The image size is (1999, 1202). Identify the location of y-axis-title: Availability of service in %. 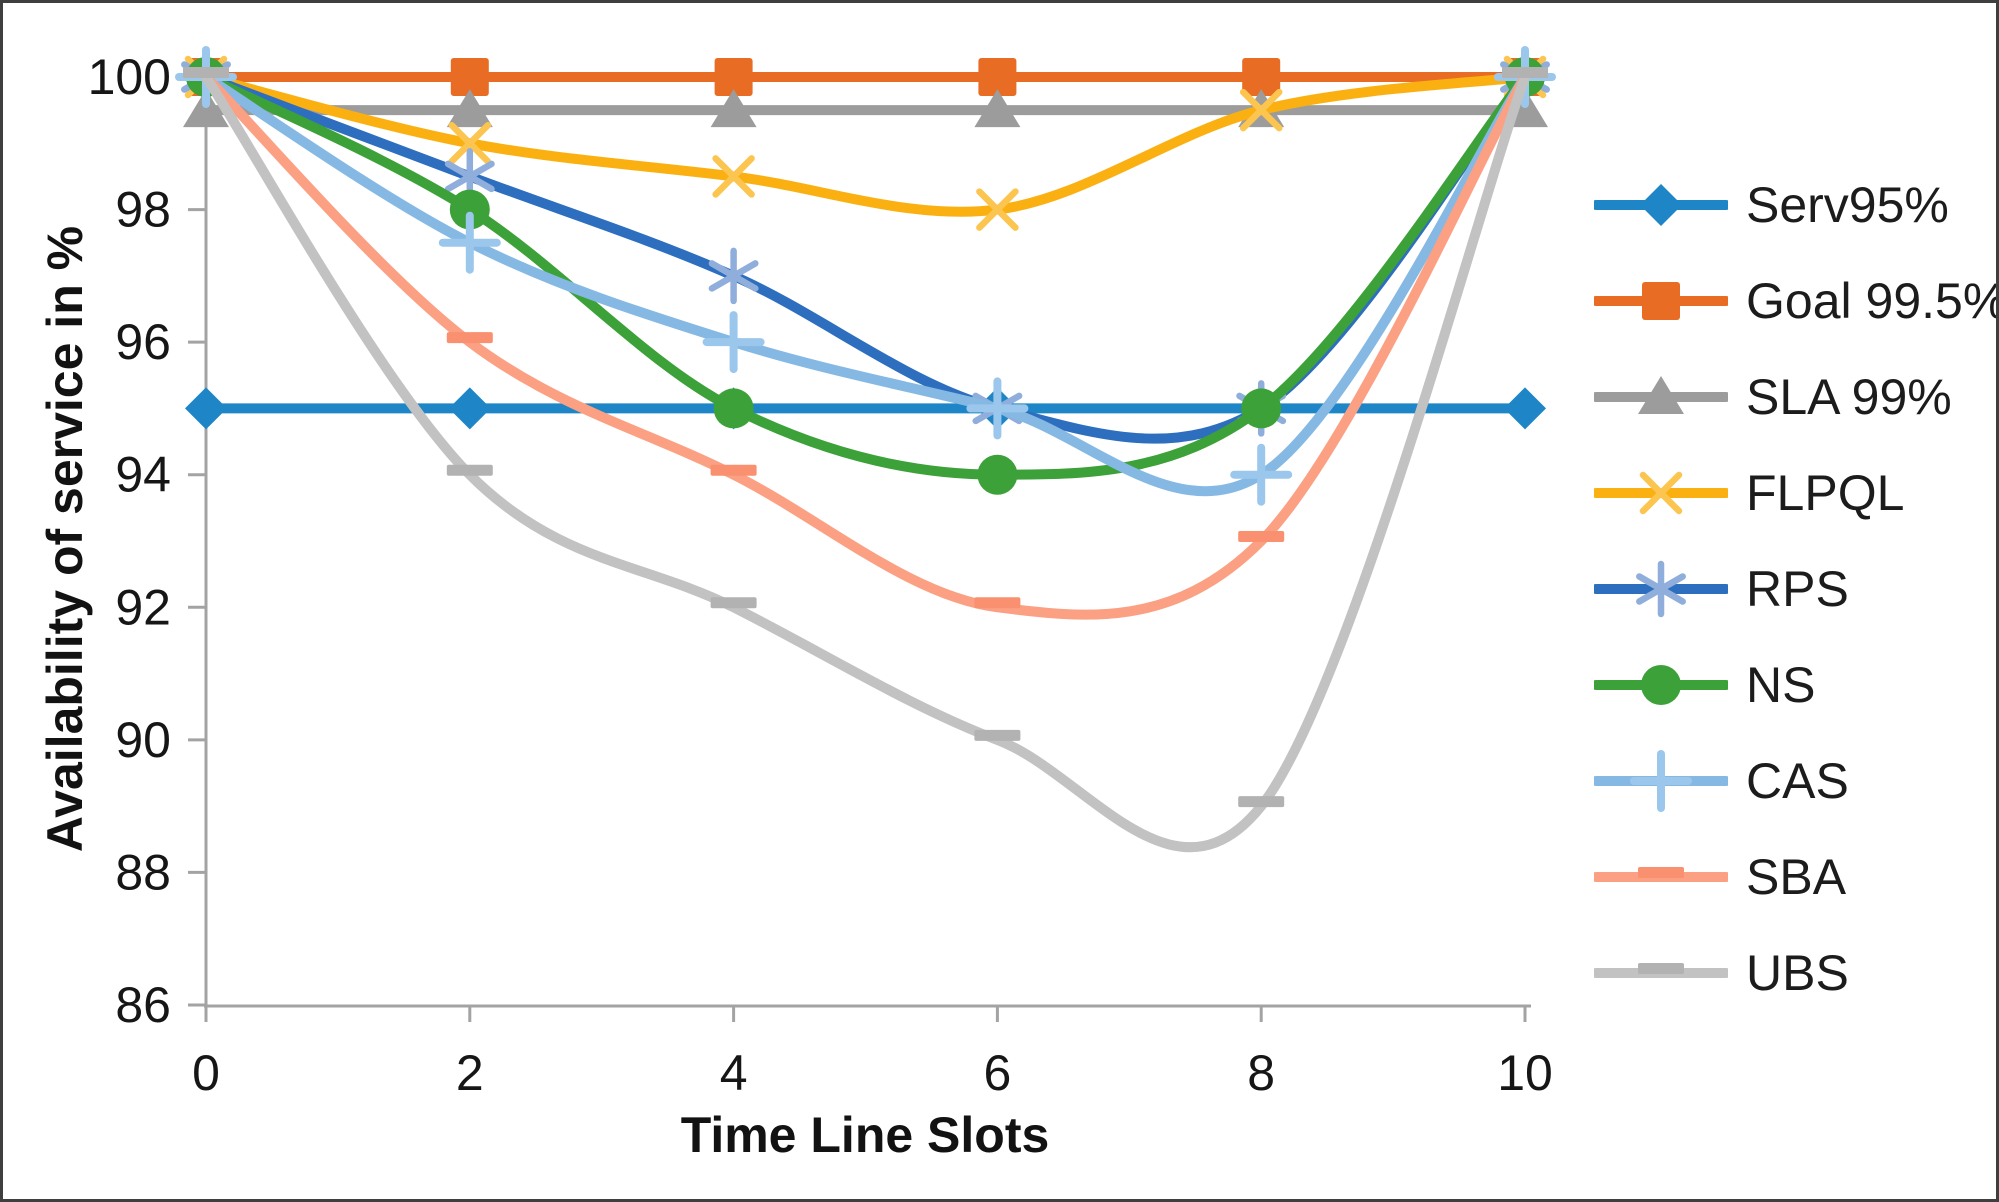
(65, 539).